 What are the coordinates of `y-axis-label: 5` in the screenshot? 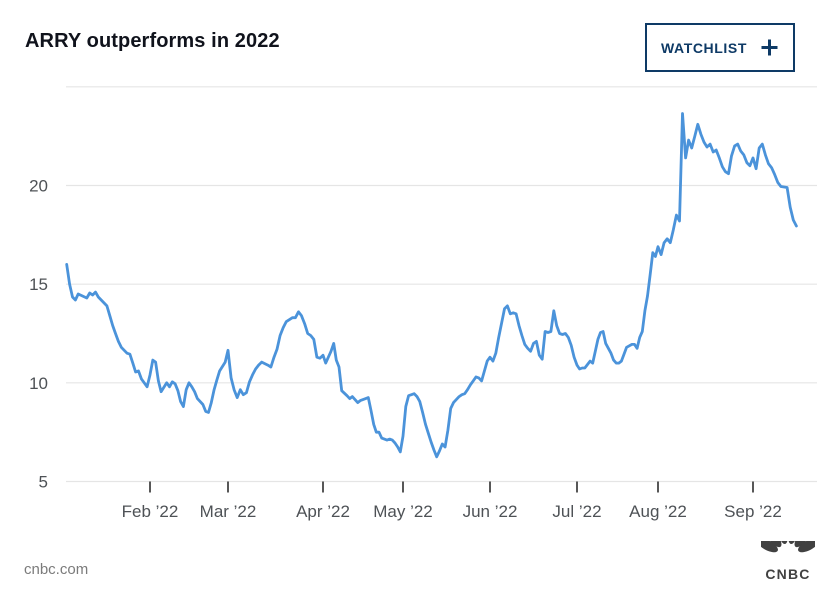 It's located at (43, 482).